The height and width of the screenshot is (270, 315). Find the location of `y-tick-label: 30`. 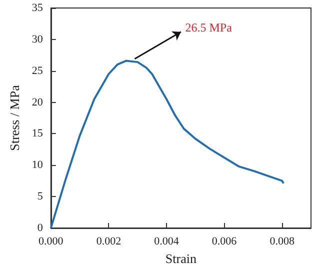

y-tick-label: 30 is located at coordinates (38, 39).